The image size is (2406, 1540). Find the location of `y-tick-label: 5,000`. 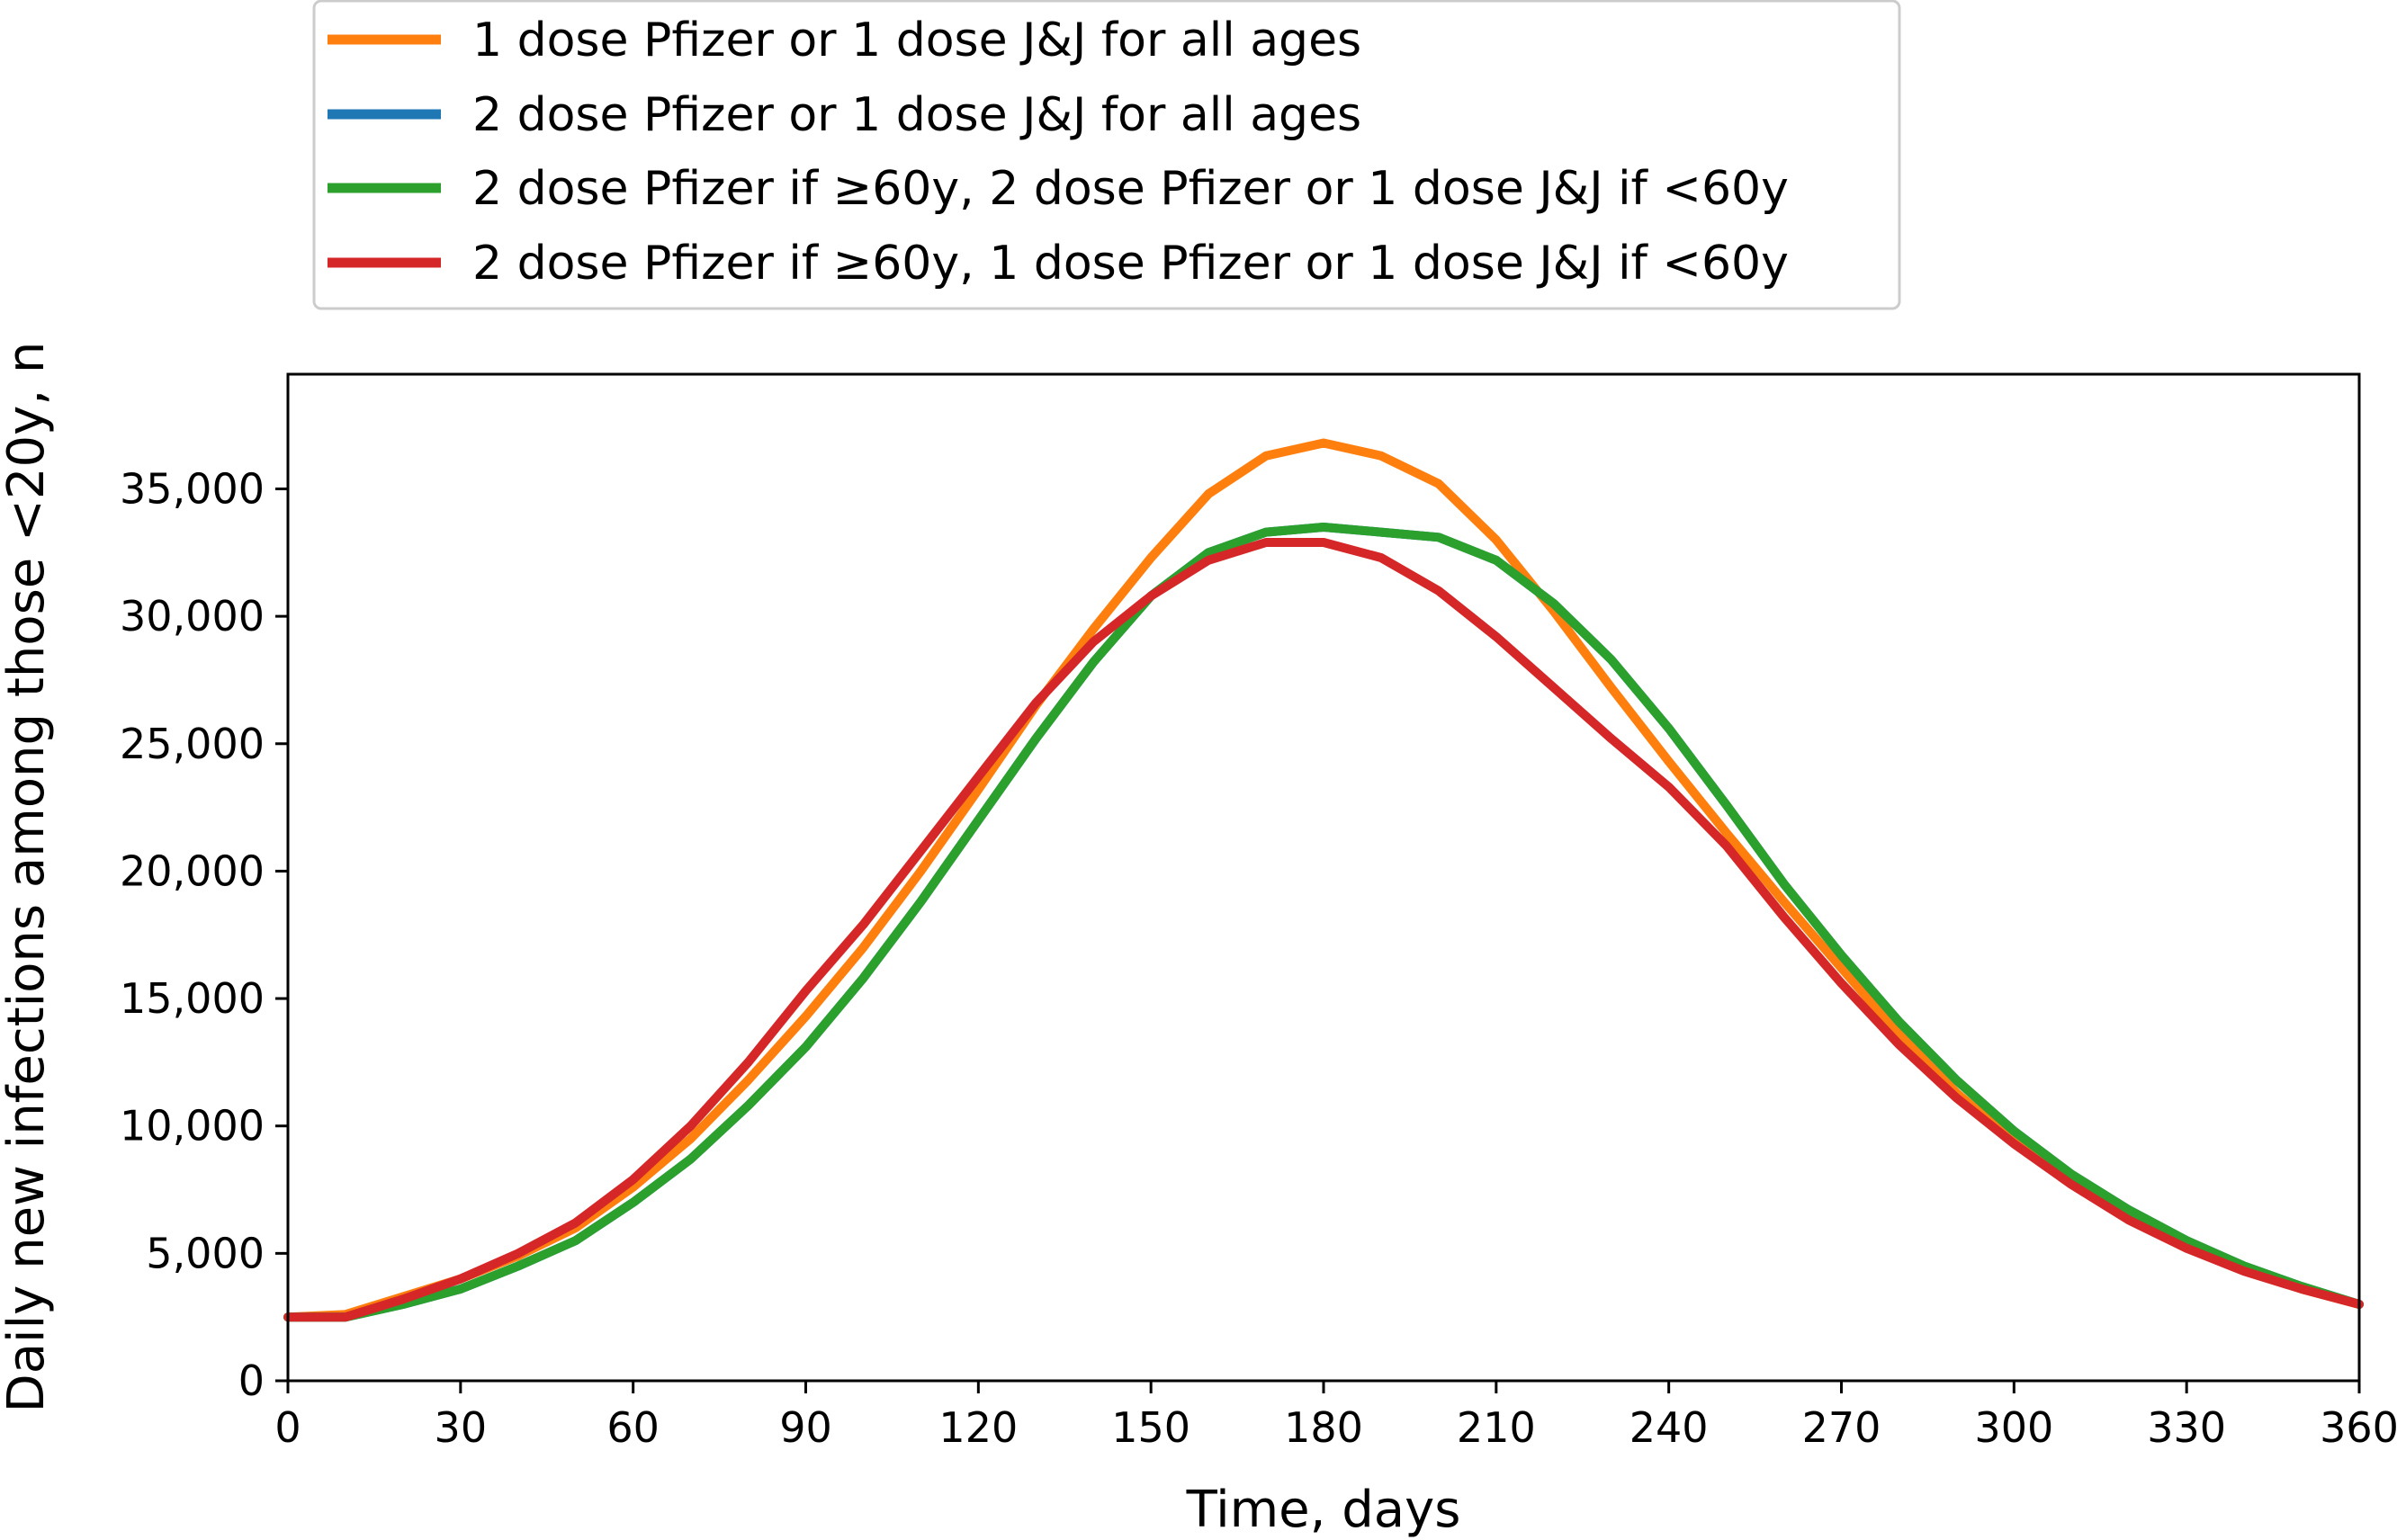

y-tick-label: 5,000 is located at coordinates (205, 1253).